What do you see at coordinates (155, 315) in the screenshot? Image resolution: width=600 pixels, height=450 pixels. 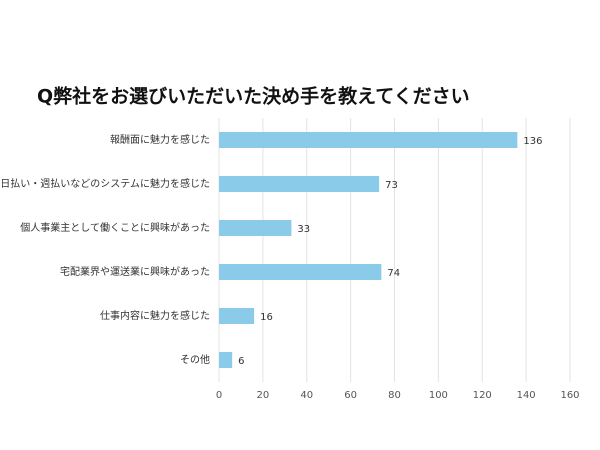 I see `category-label: 仕事内容に魅力を感じた` at bounding box center [155, 315].